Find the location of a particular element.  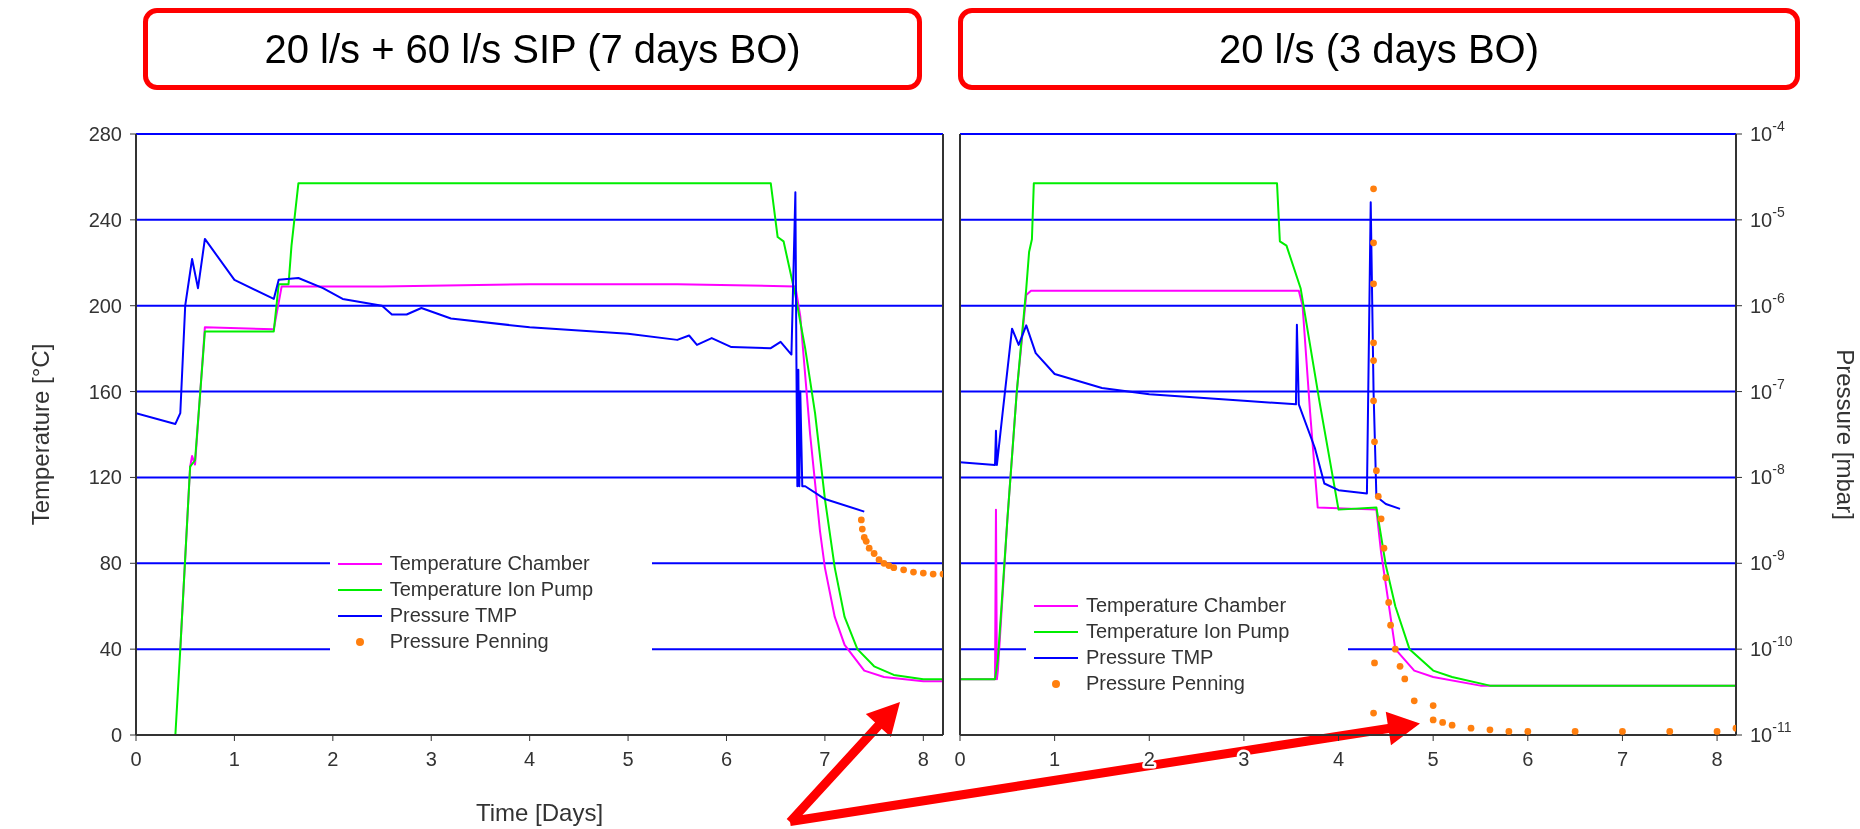

x-tick-label: 3 is located at coordinates (431, 759).